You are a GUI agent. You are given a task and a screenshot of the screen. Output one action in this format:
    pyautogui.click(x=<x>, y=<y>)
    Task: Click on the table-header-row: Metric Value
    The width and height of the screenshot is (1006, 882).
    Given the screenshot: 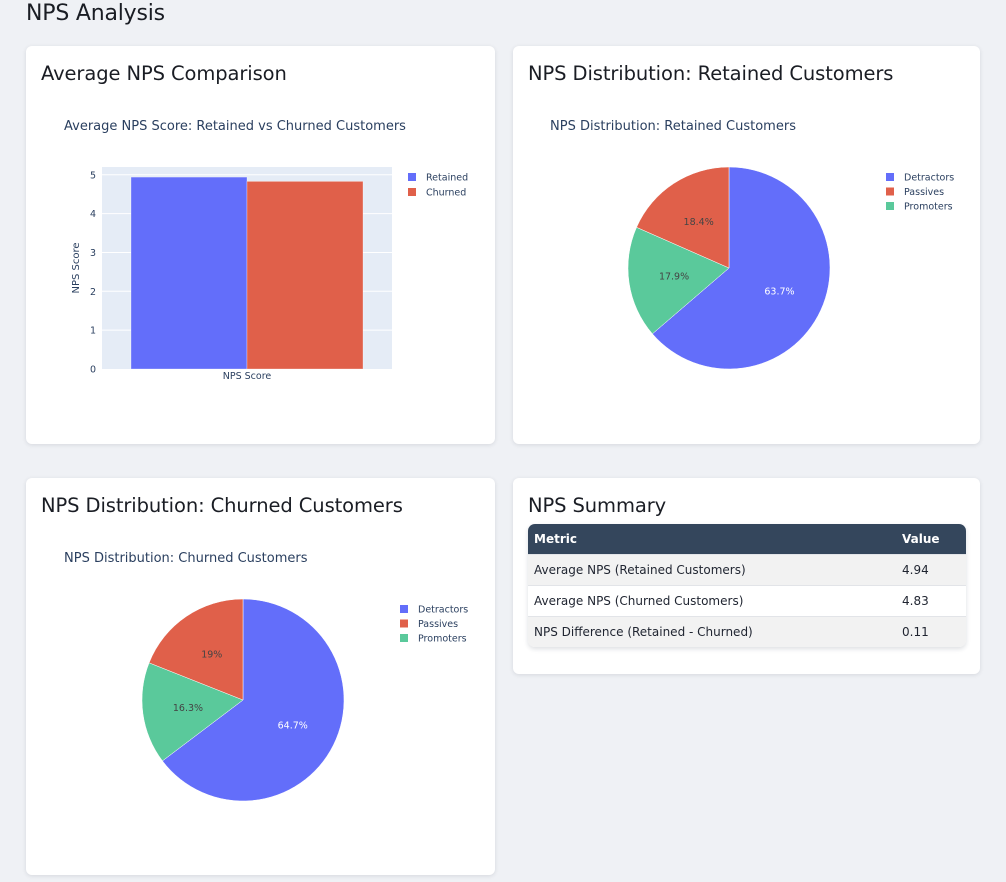 What is the action you would take?
    pyautogui.click(x=747, y=539)
    